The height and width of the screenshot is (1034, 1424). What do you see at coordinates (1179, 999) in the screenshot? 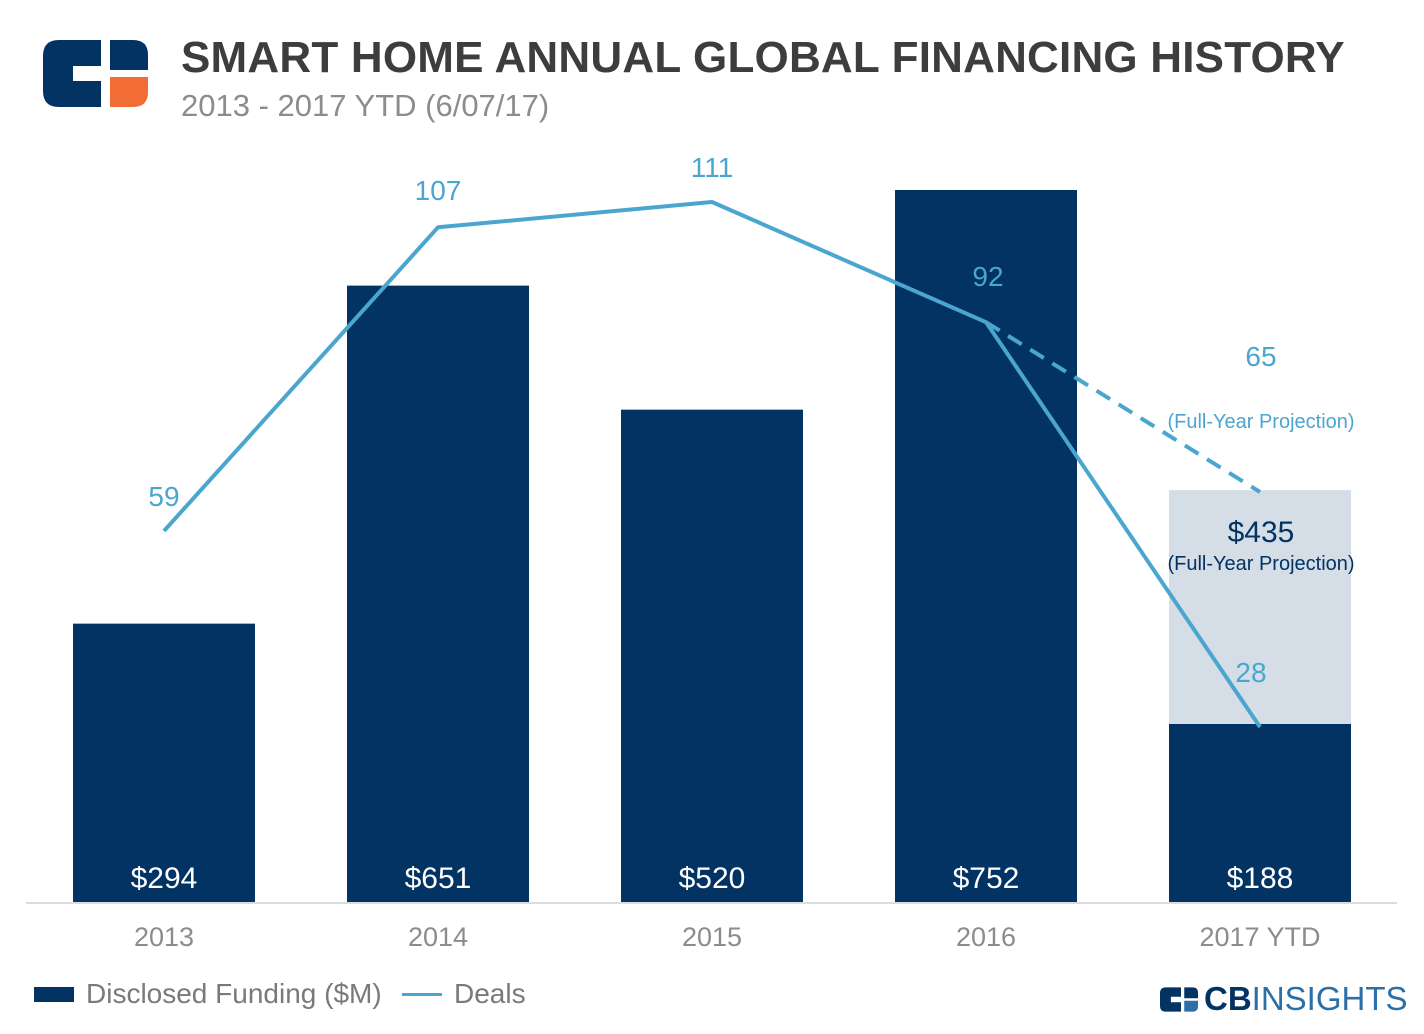
I see `brand-mark-icon` at bounding box center [1179, 999].